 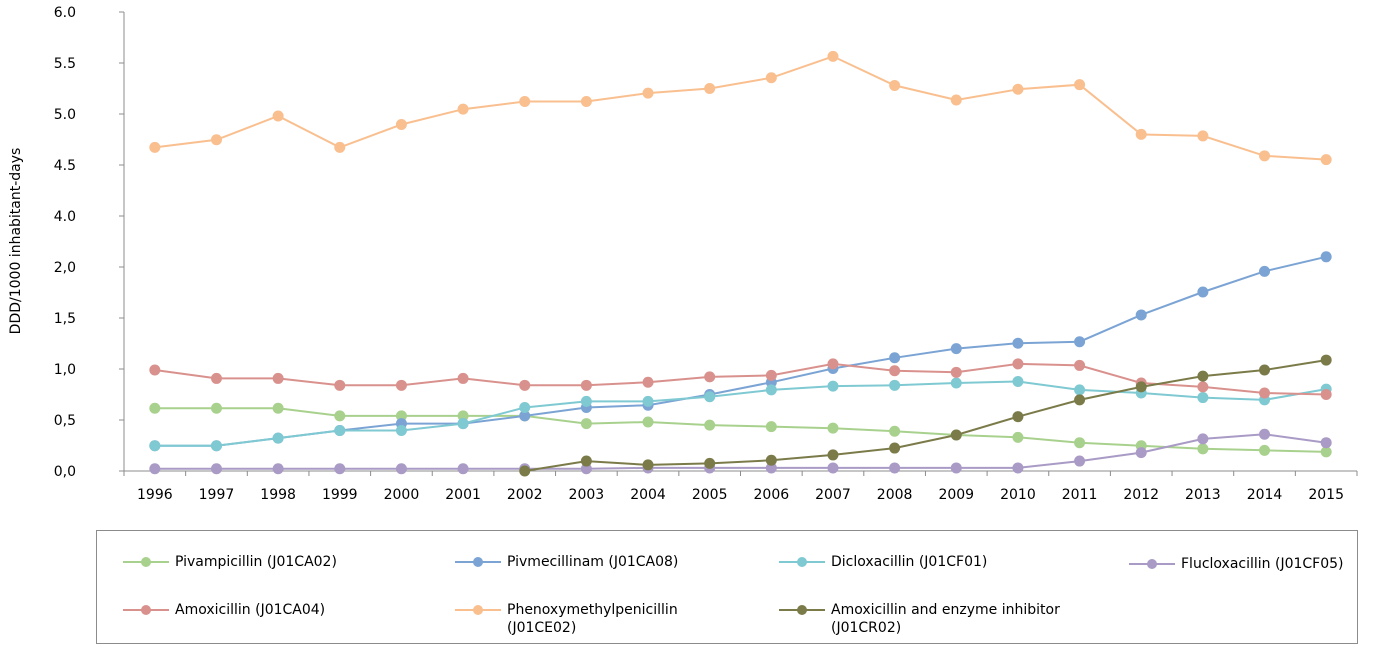 What do you see at coordinates (956, 495) in the screenshot?
I see `x-tick-label: 2009` at bounding box center [956, 495].